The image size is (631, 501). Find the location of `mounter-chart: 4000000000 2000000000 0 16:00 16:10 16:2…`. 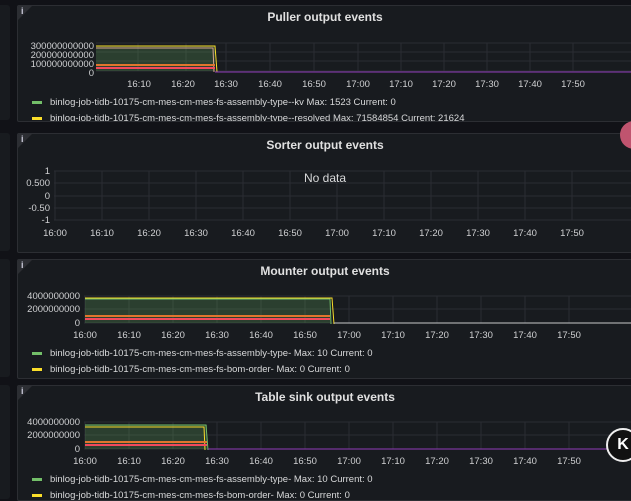

mounter-chart: 4000000000 2000000000 0 16:00 16:10 16:2… is located at coordinates (329, 316).